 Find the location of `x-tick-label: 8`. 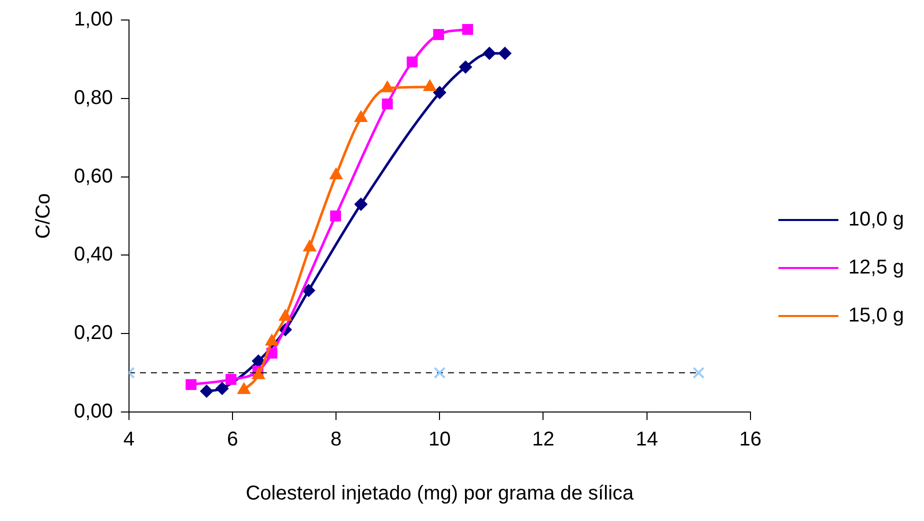

x-tick-label: 8 is located at coordinates (336, 439).